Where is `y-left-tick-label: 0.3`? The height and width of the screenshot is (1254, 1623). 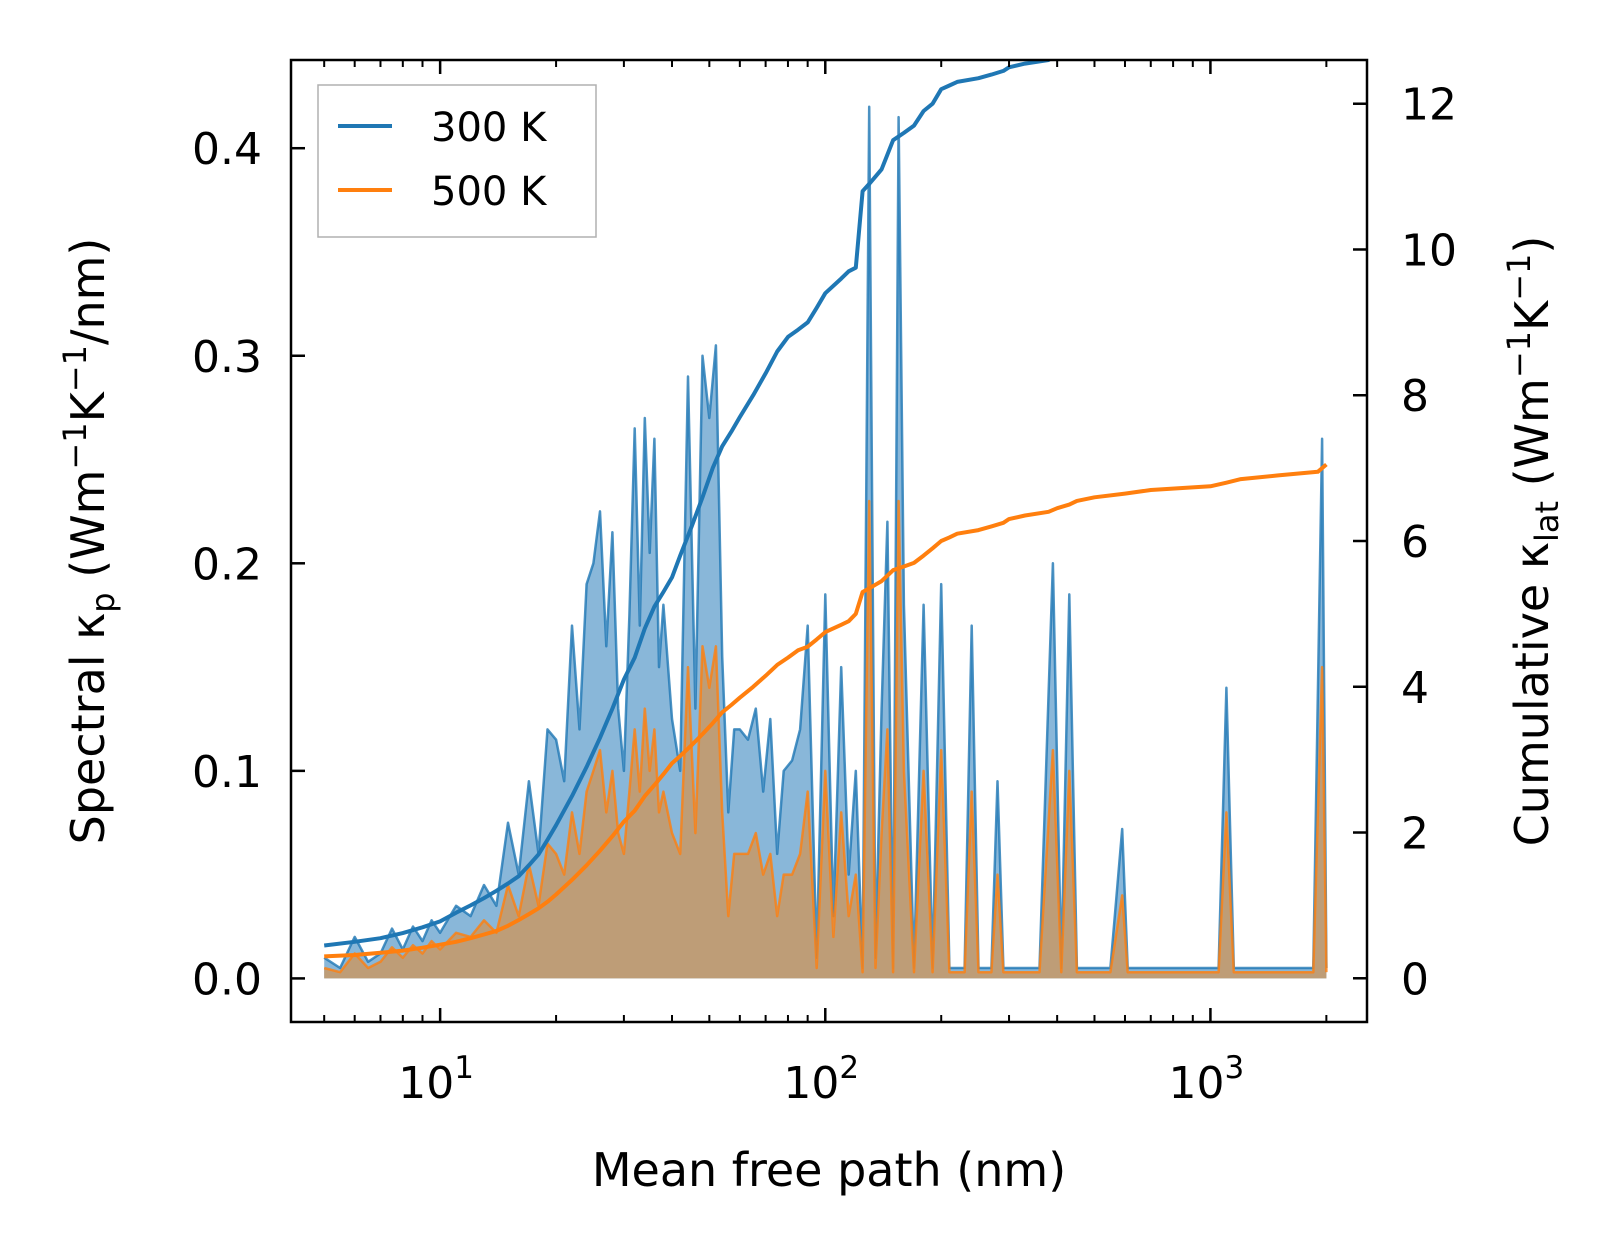
y-left-tick-label: 0.3 is located at coordinates (227, 357).